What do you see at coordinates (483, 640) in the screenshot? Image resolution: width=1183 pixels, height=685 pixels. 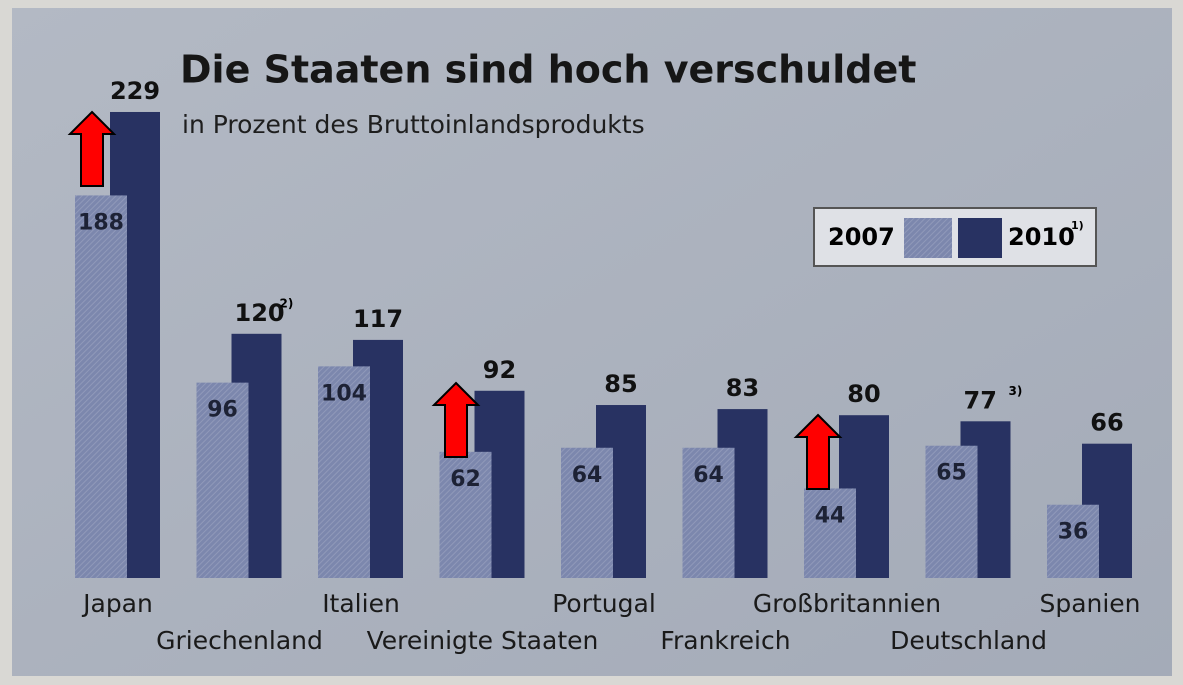 I see `x-tick-label: Vereinigte Staaten` at bounding box center [483, 640].